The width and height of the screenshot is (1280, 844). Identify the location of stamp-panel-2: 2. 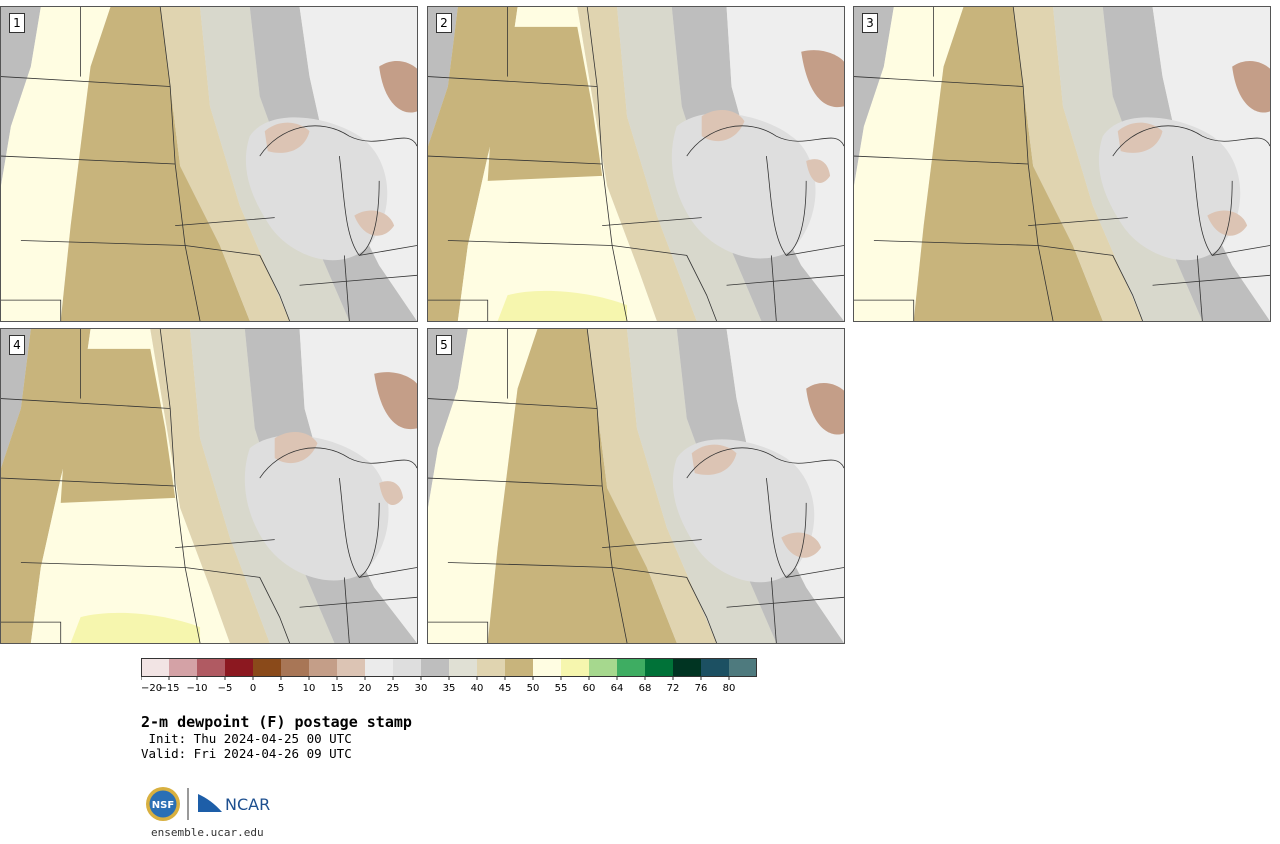
(636, 164).